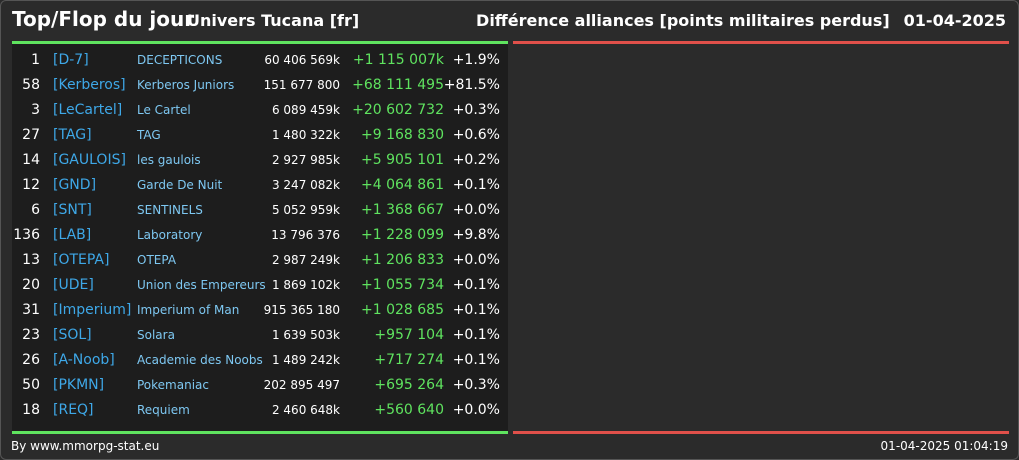 The height and width of the screenshot is (460, 1019). I want to click on points-cell: 3 247 082k, so click(305, 185).